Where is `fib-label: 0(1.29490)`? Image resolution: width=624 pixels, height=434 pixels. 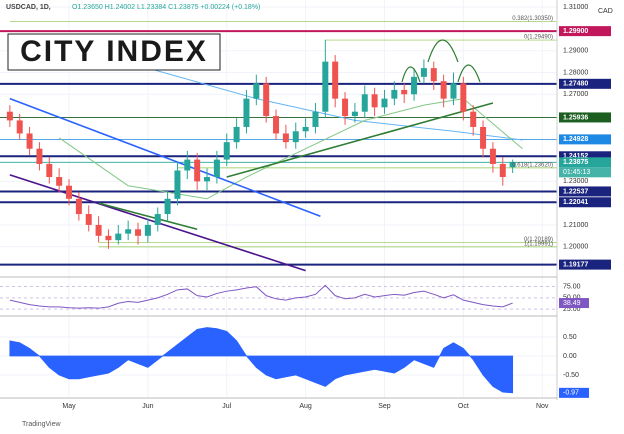 fib-label: 0(1.29490) is located at coordinates (538, 38).